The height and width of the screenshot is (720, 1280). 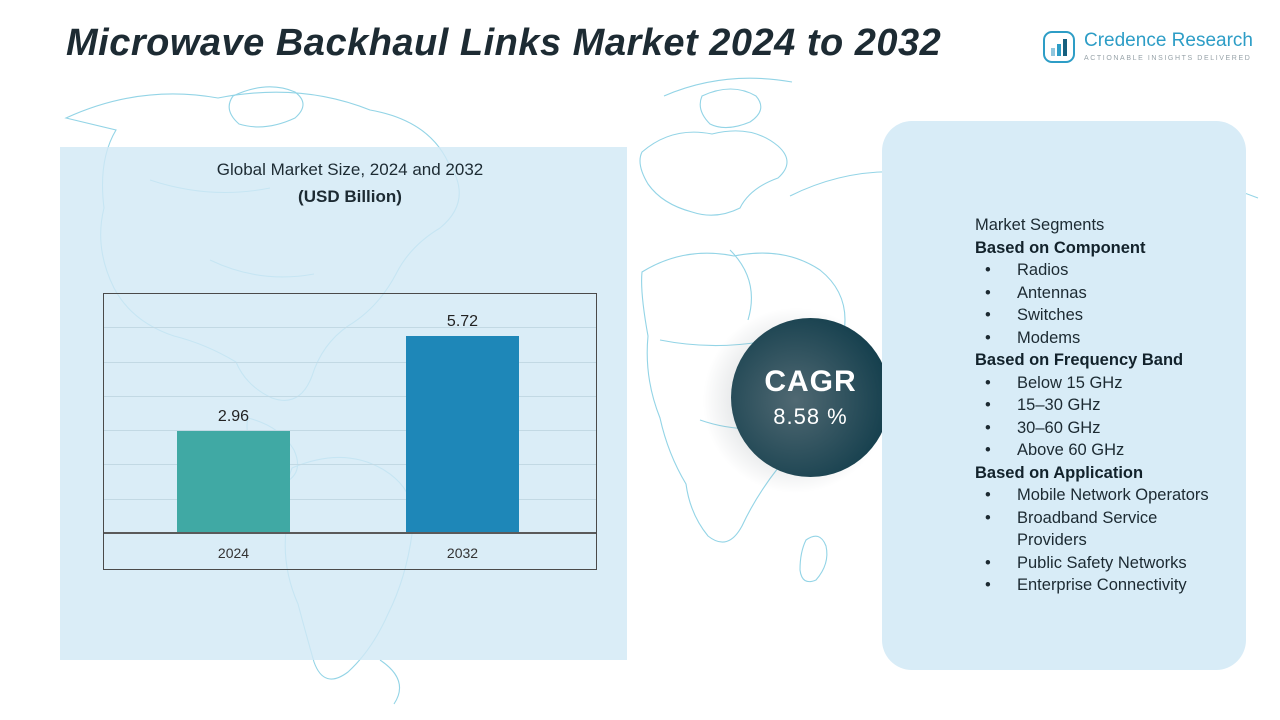 What do you see at coordinates (1059, 472) in the screenshot?
I see `segment-heading: Based on Application` at bounding box center [1059, 472].